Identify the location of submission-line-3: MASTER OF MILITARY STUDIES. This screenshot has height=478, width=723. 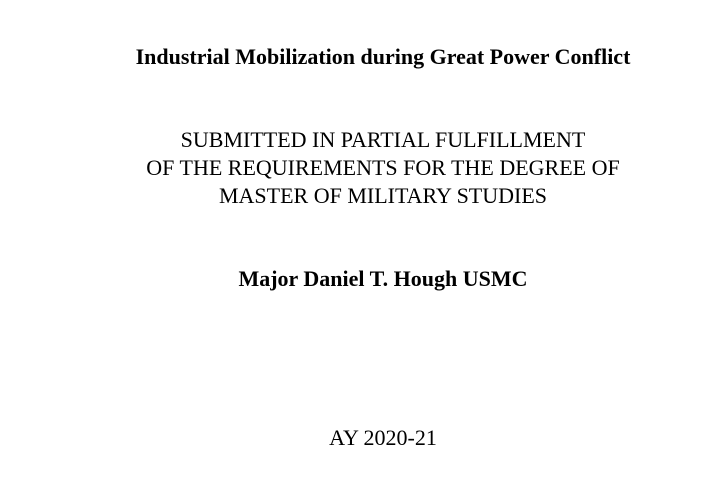
(383, 195).